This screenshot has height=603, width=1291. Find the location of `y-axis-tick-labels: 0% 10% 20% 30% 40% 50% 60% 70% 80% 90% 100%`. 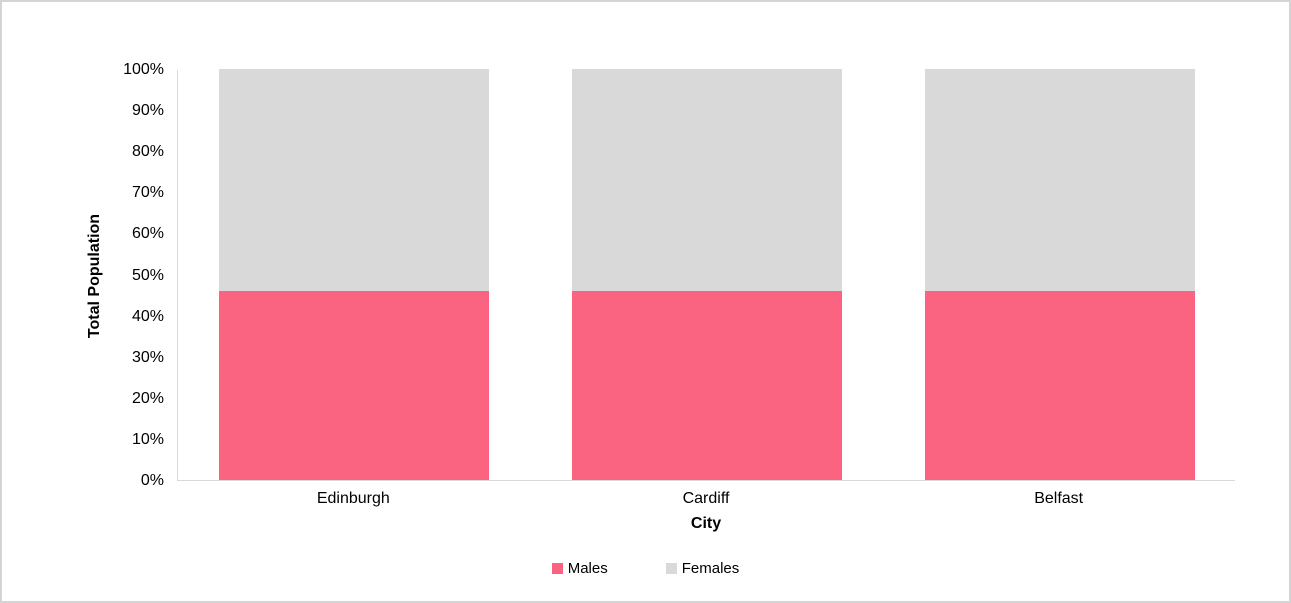

y-axis-tick-labels: 0% 10% 20% 30% 40% 50% 60% 70% 80% 90% 100% is located at coordinates (112, 275).